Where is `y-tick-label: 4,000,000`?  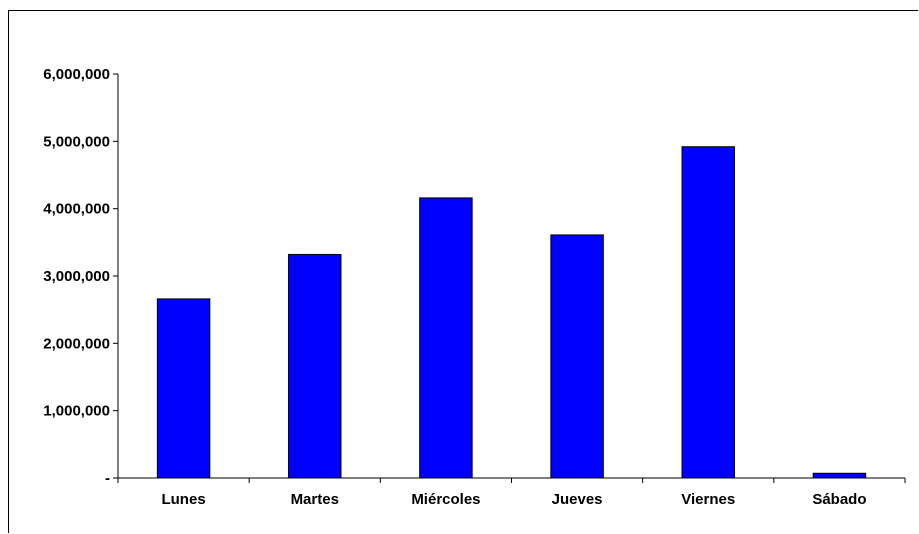 y-tick-label: 4,000,000 is located at coordinates (76, 209).